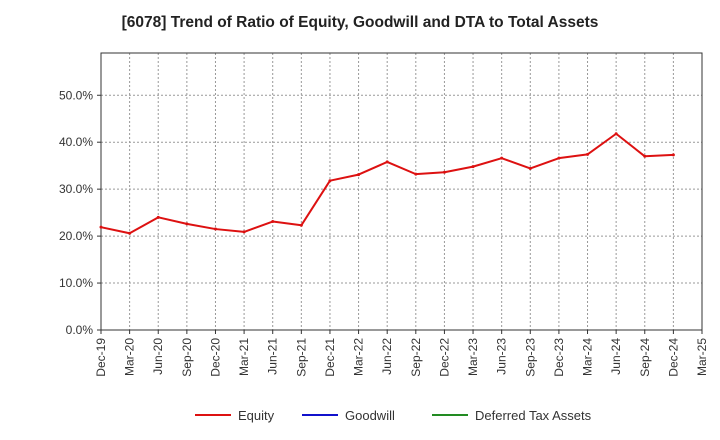 The height and width of the screenshot is (440, 720). What do you see at coordinates (215, 357) in the screenshot?
I see `x-tick-label: Dec-20` at bounding box center [215, 357].